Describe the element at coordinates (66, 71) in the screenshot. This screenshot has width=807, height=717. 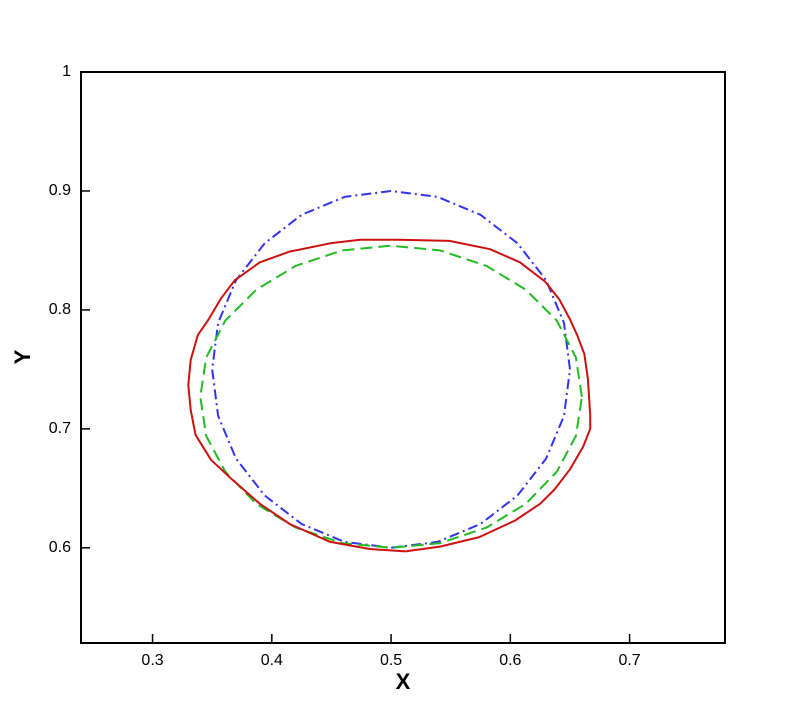
I see `y-tick-label: 1` at that location.